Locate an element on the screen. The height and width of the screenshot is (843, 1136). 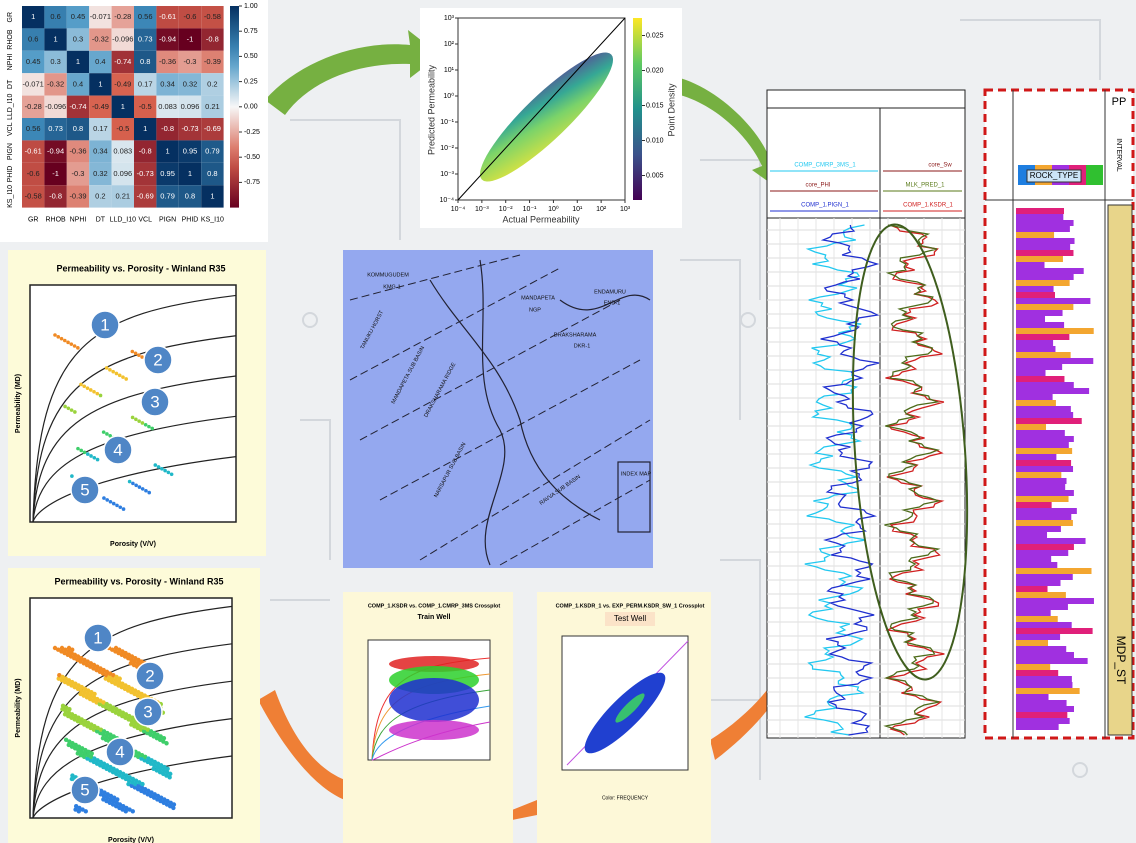
cell-label: 0.4 is located at coordinates (100, 61).